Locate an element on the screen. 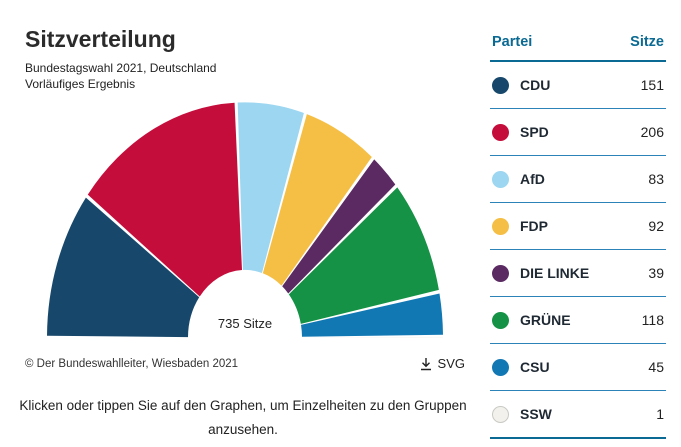 Image resolution: width=681 pixels, height=447 pixels. table-row-die-linke: DIE LINKE 39 is located at coordinates (578, 273).